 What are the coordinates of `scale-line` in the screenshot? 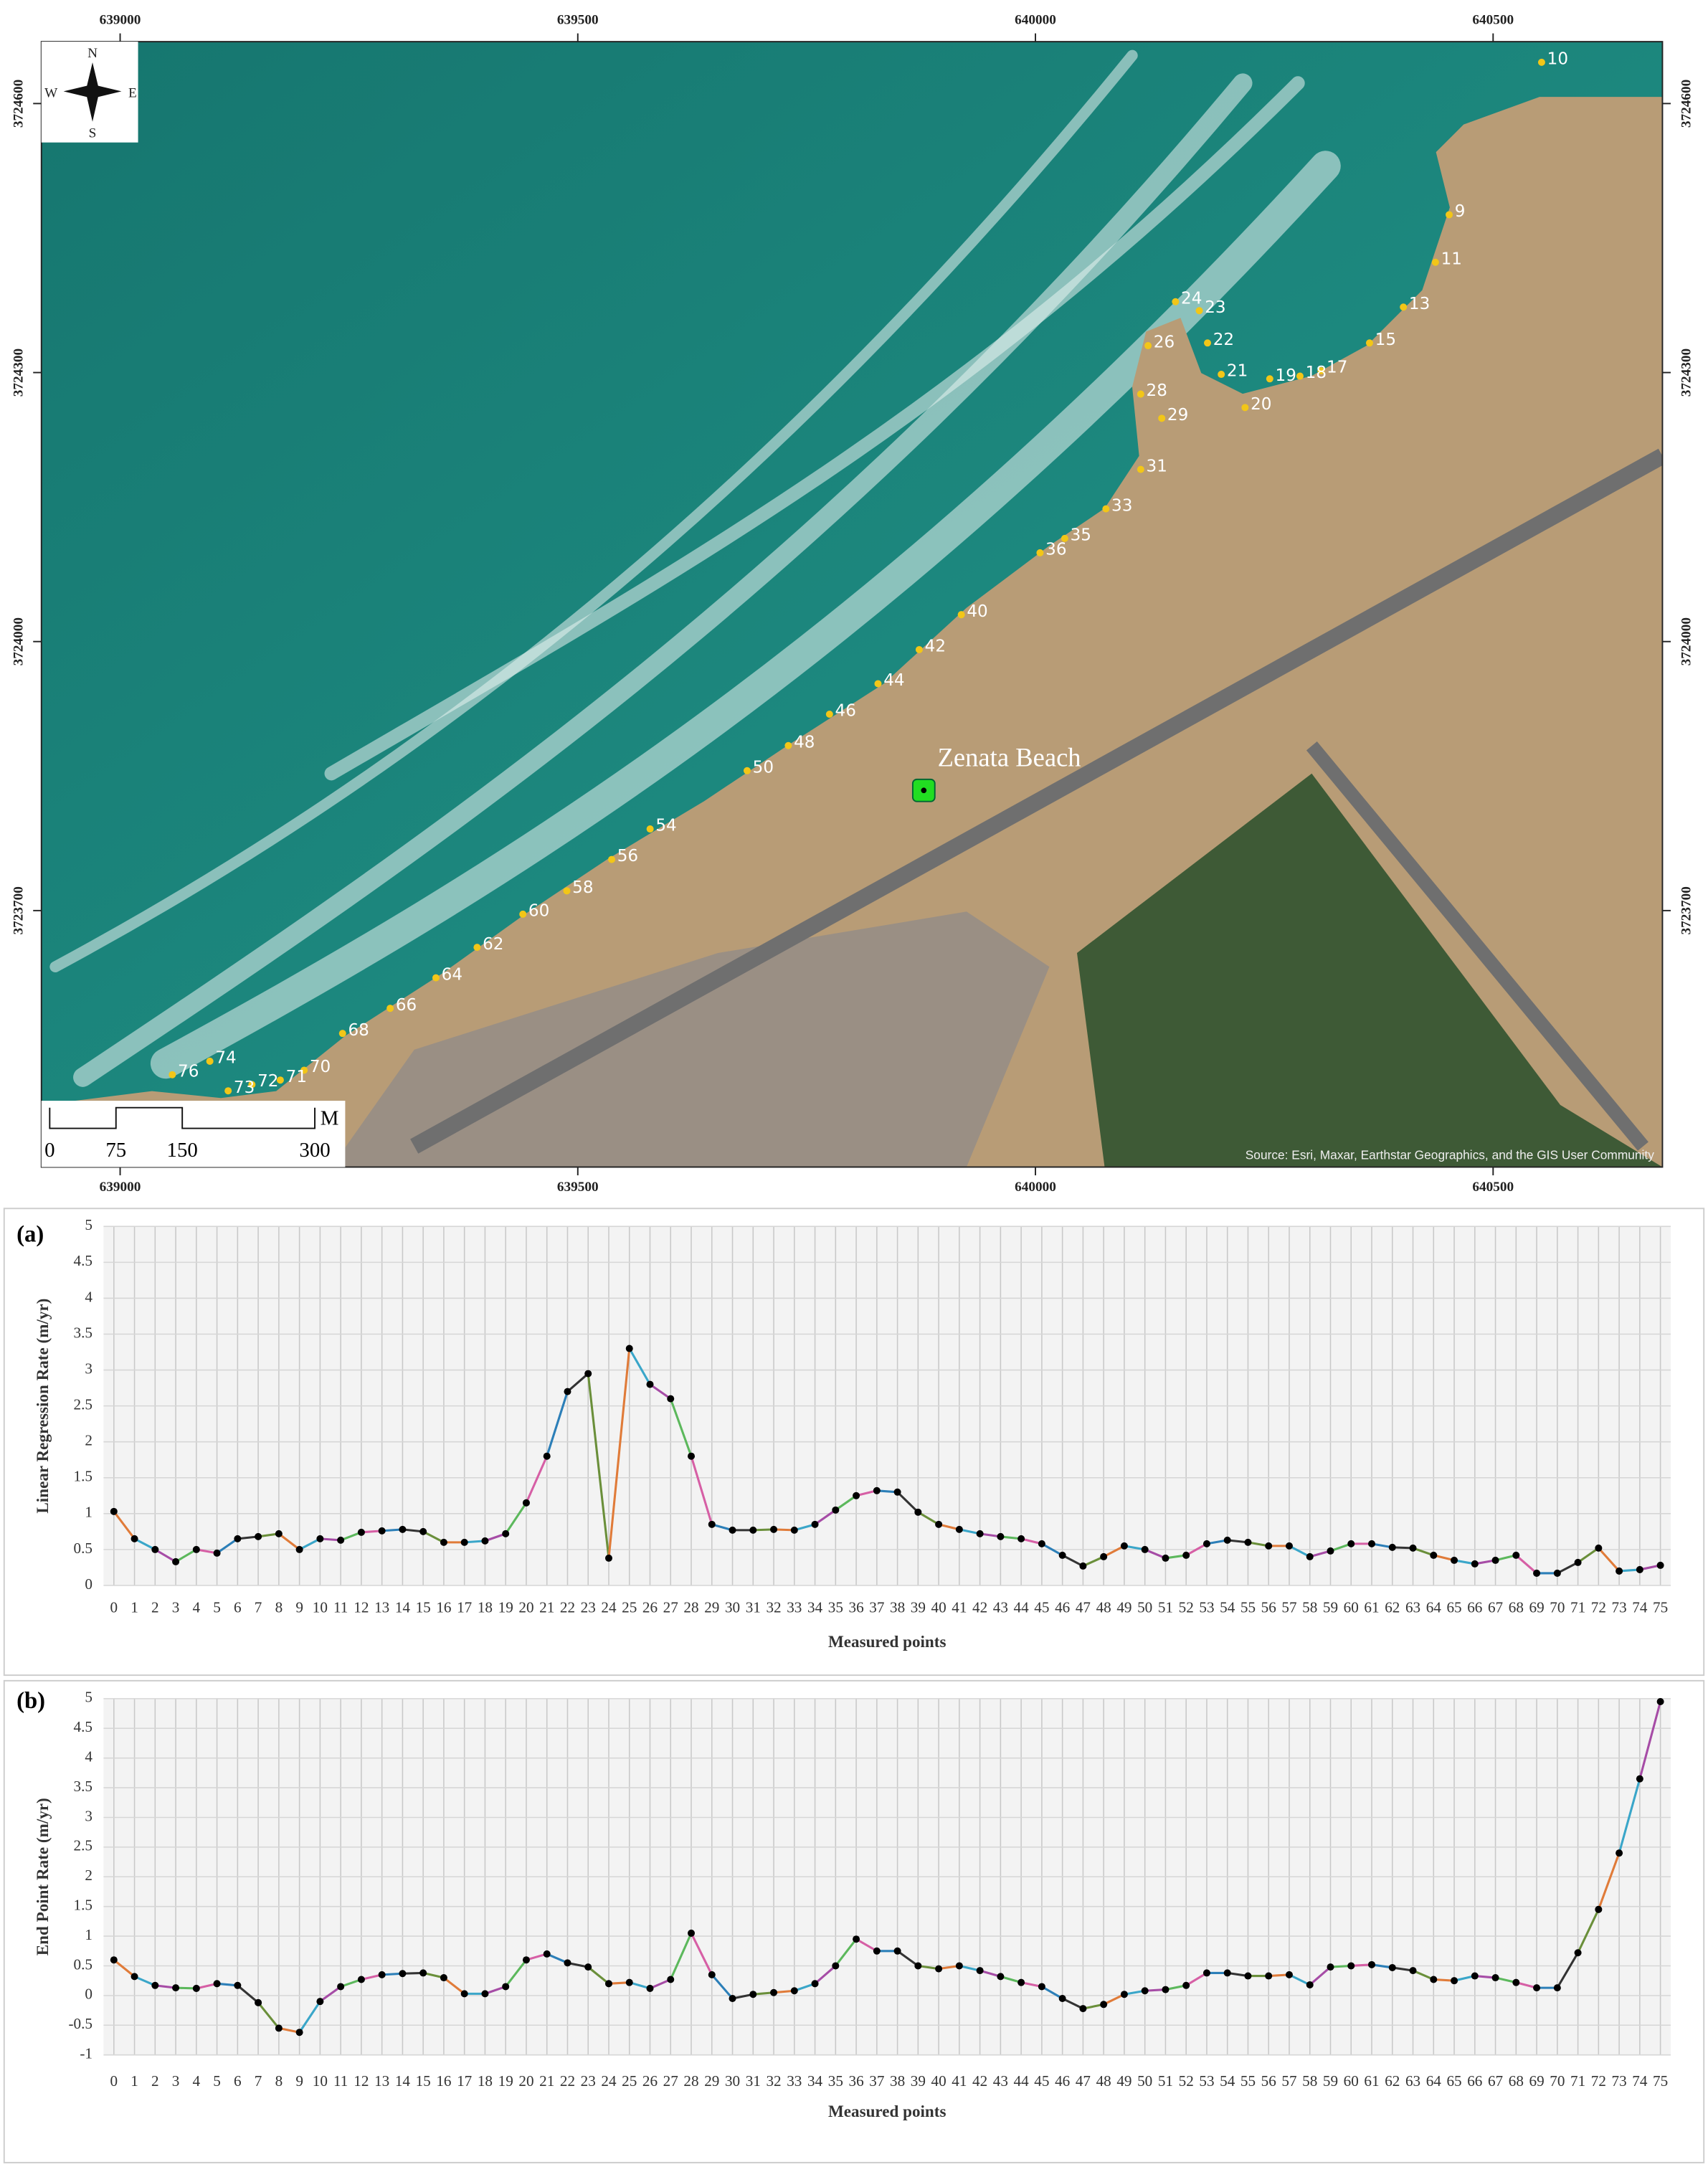 It's located at (182, 1117).